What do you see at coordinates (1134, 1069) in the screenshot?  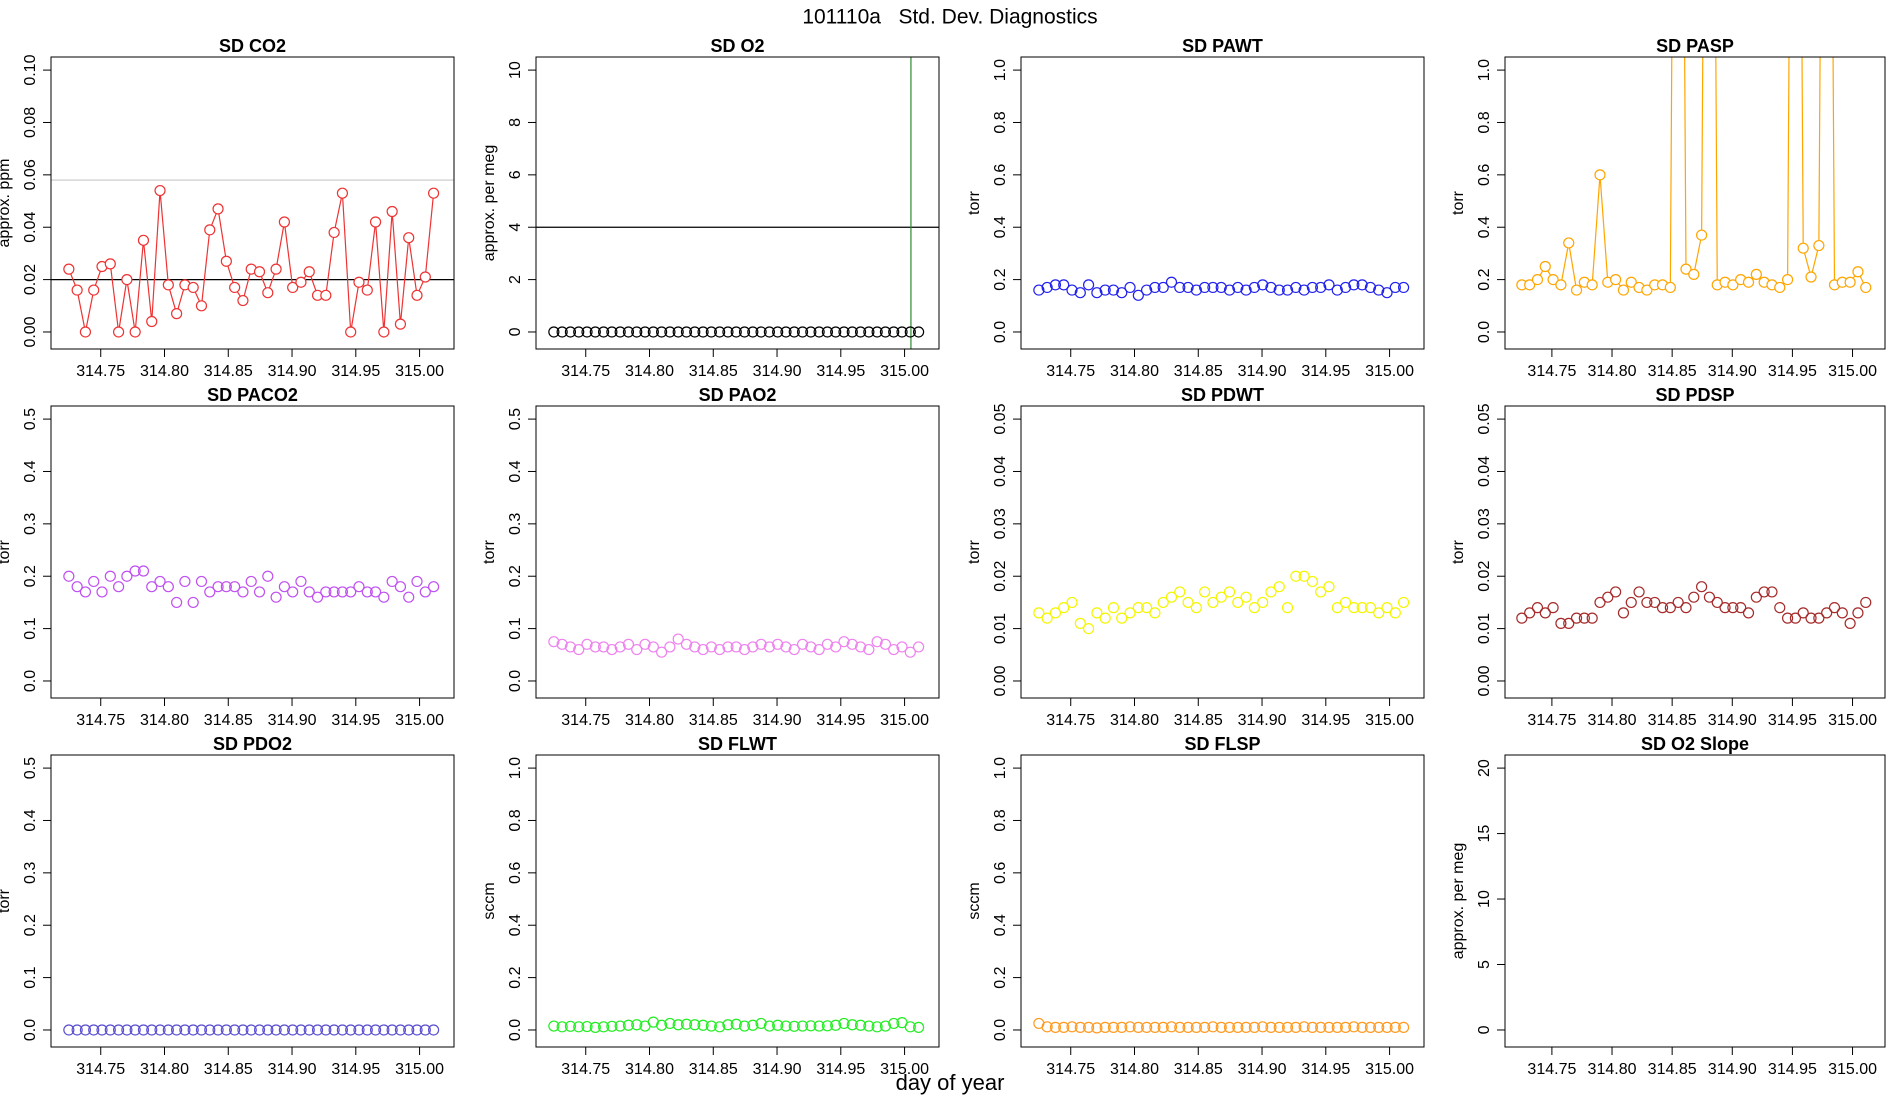 I see `x-tick-label: 314.80` at bounding box center [1134, 1069].